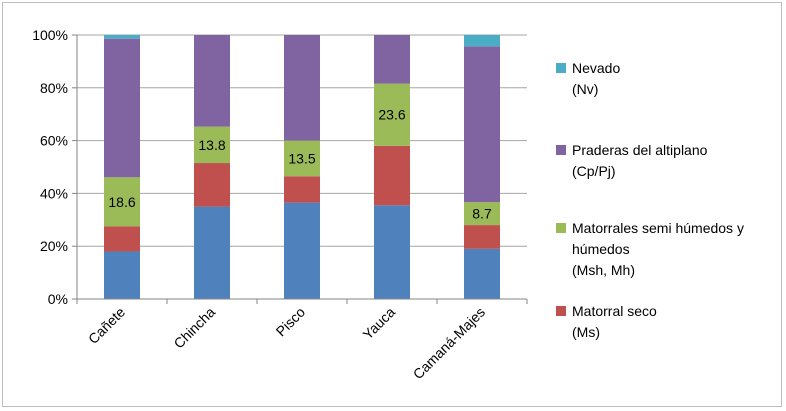  Describe the element at coordinates (291, 322) in the screenshot. I see `category-label: Pisco` at that location.